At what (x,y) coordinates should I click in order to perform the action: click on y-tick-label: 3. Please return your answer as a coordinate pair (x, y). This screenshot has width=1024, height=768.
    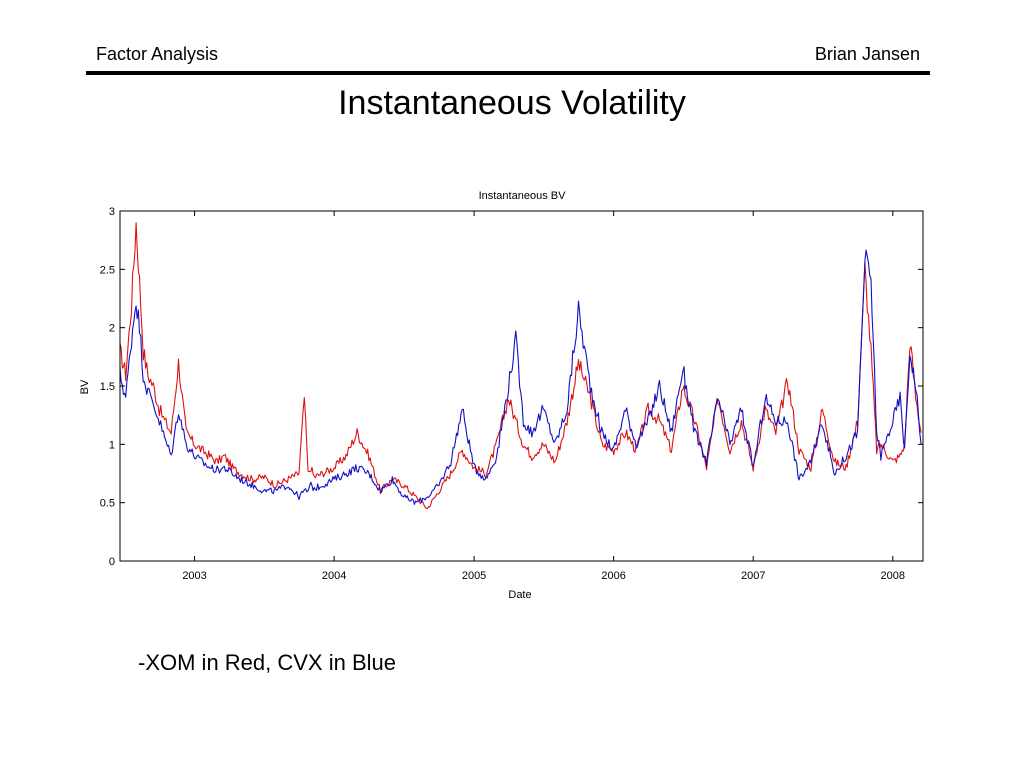
    Looking at the image, I should click on (112, 212).